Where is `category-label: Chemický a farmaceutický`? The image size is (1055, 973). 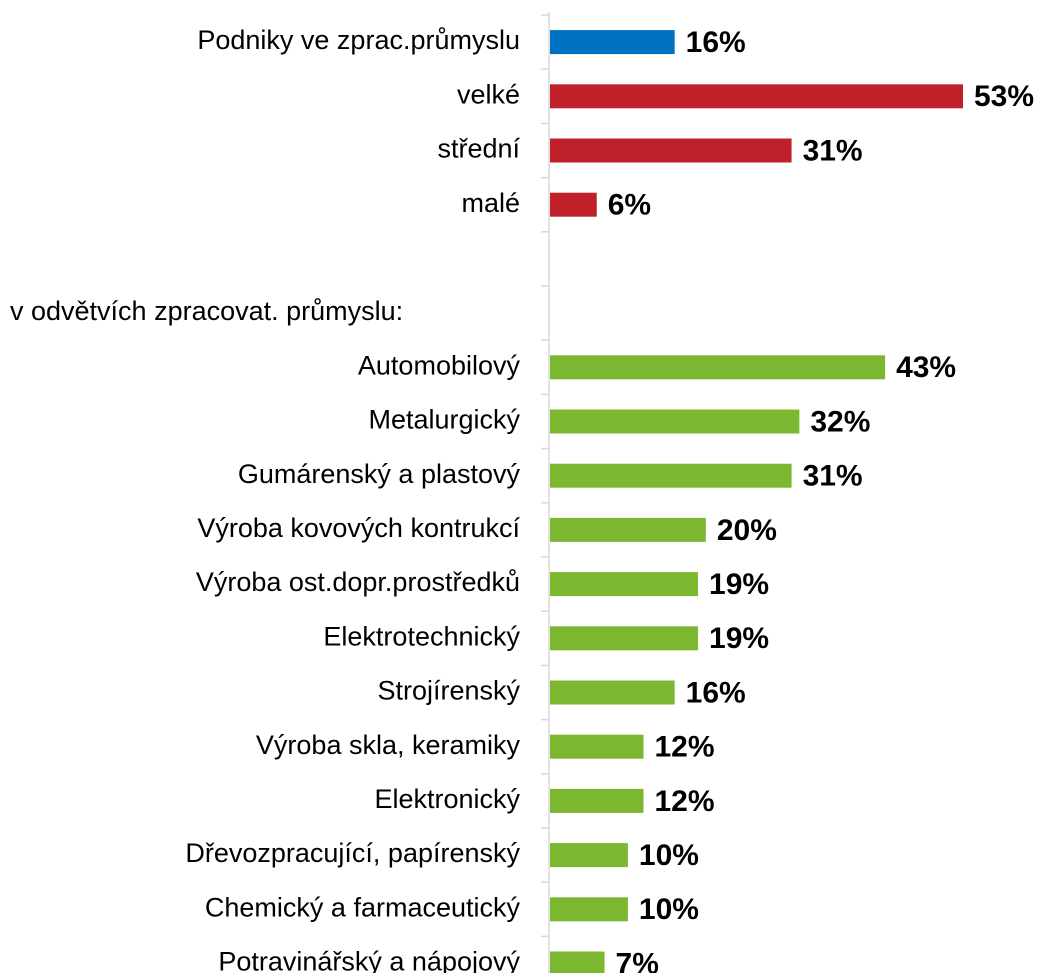
category-label: Chemický a farmaceutický is located at coordinates (363, 907).